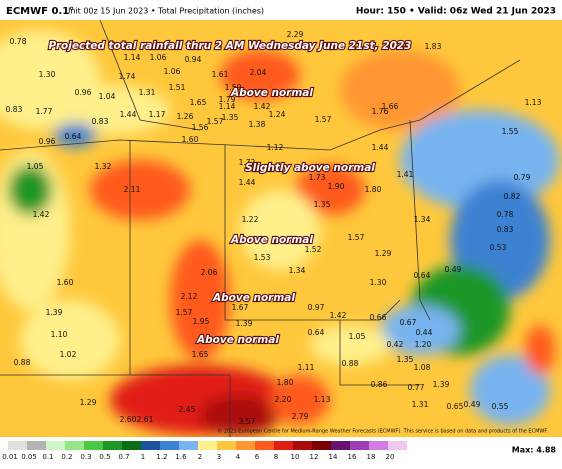  I want to click on map-value: 1.65, so click(200, 354).